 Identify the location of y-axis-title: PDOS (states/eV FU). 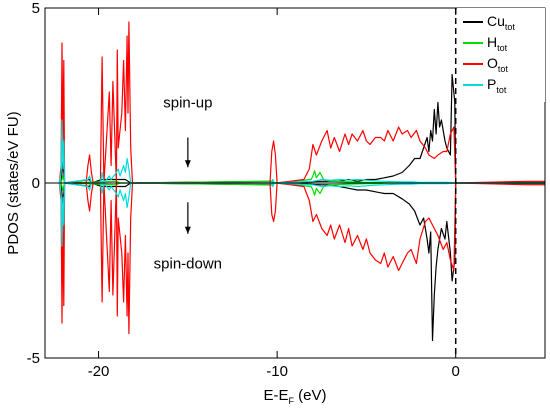
(13, 182).